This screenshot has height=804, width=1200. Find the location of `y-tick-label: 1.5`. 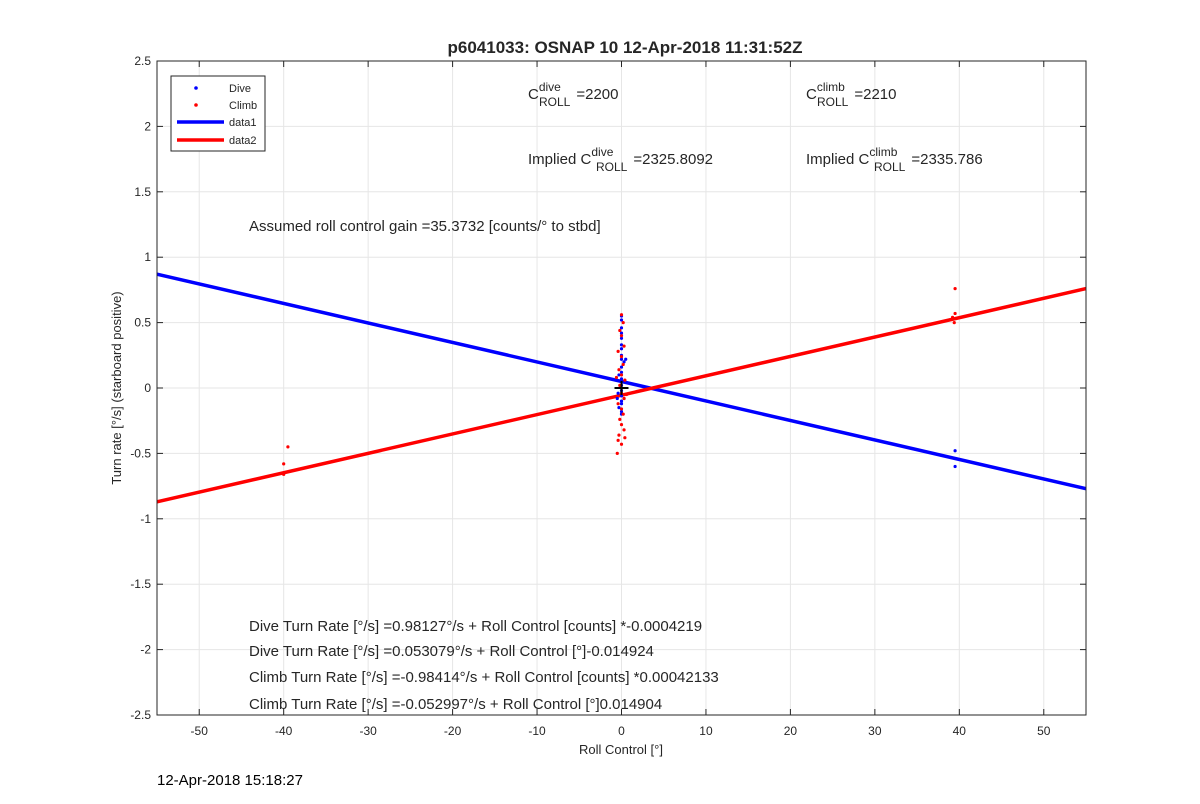

y-tick-label: 1.5 is located at coordinates (142, 192).